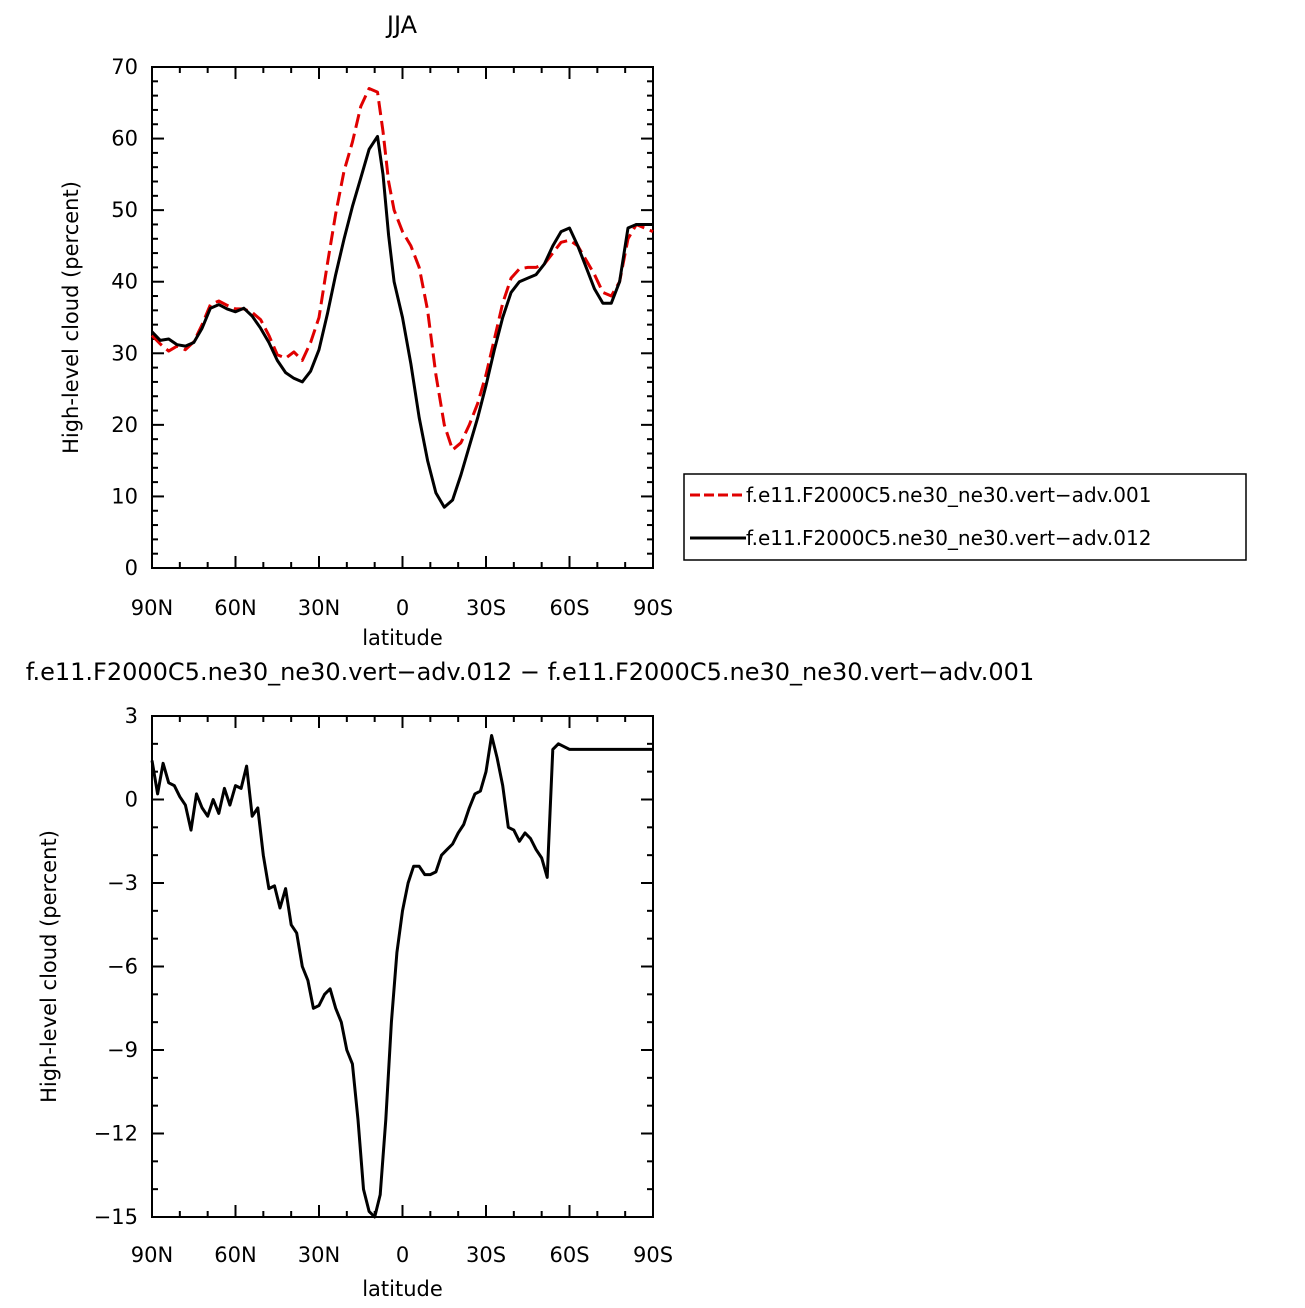 The height and width of the screenshot is (1308, 1305). I want to click on y-tick-label: 50, so click(124, 210).